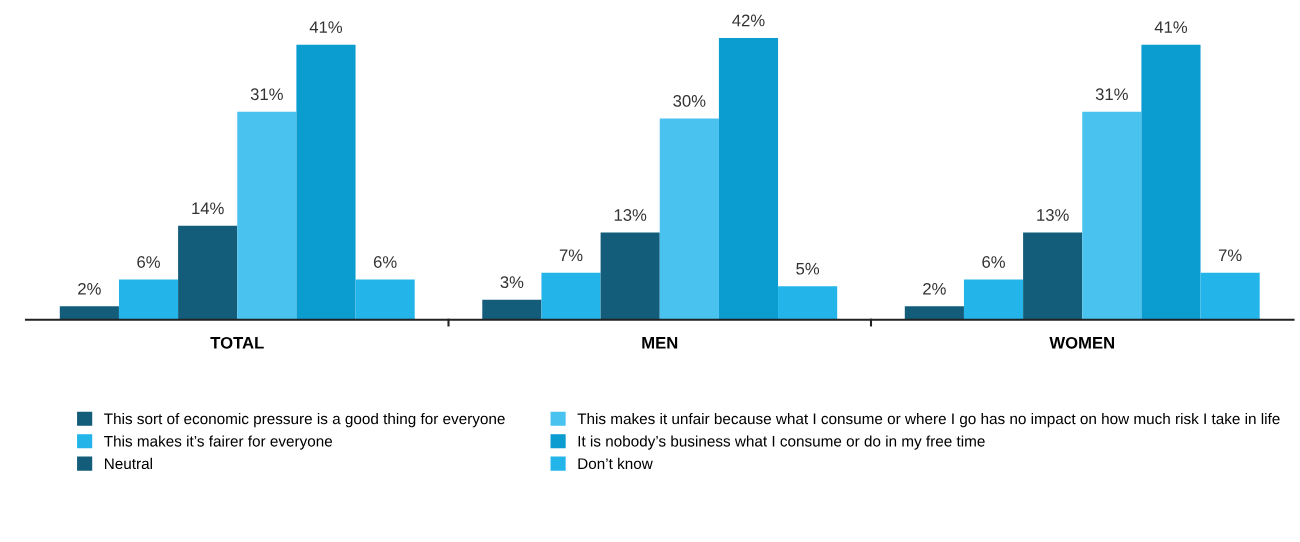 Image resolution: width=1300 pixels, height=542 pixels. I want to click on data-label: 42%, so click(748, 20).